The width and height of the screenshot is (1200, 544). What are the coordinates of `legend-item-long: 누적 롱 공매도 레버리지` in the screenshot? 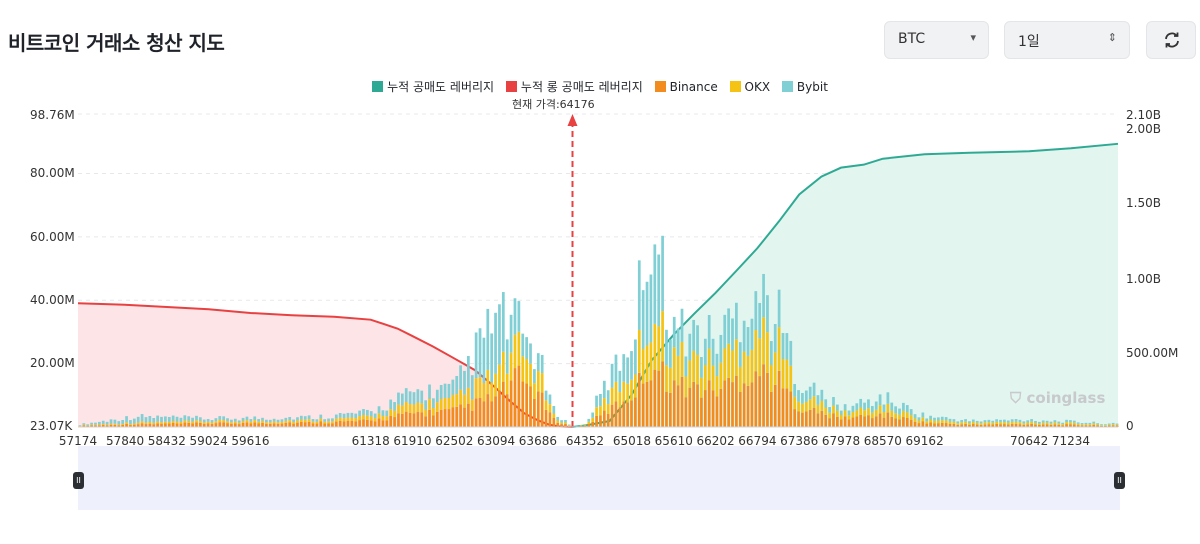 It's located at (574, 86).